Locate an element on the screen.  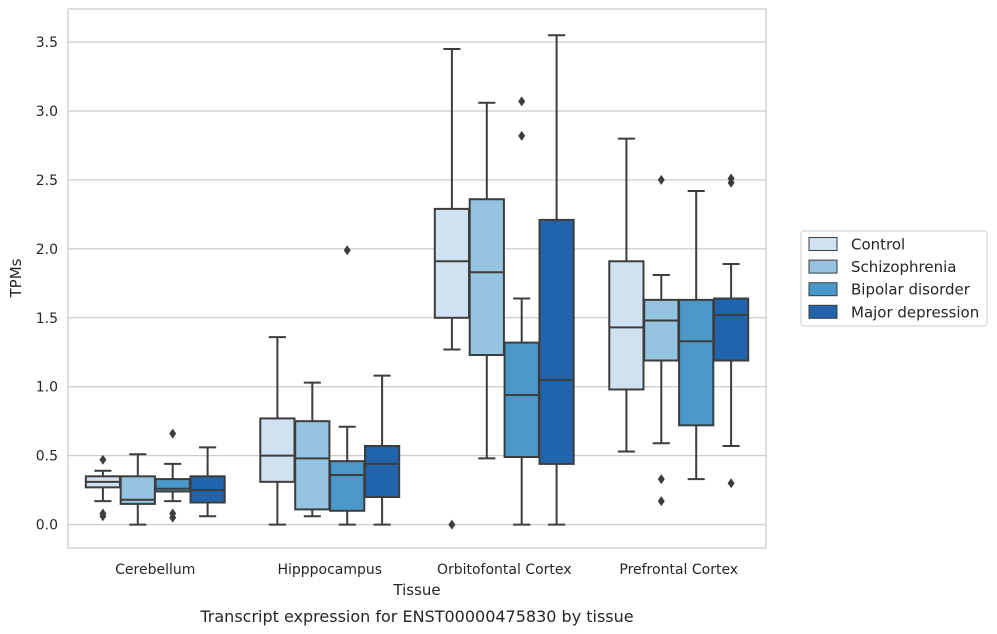
y-tick-label: 0.0 is located at coordinates (47, 526).